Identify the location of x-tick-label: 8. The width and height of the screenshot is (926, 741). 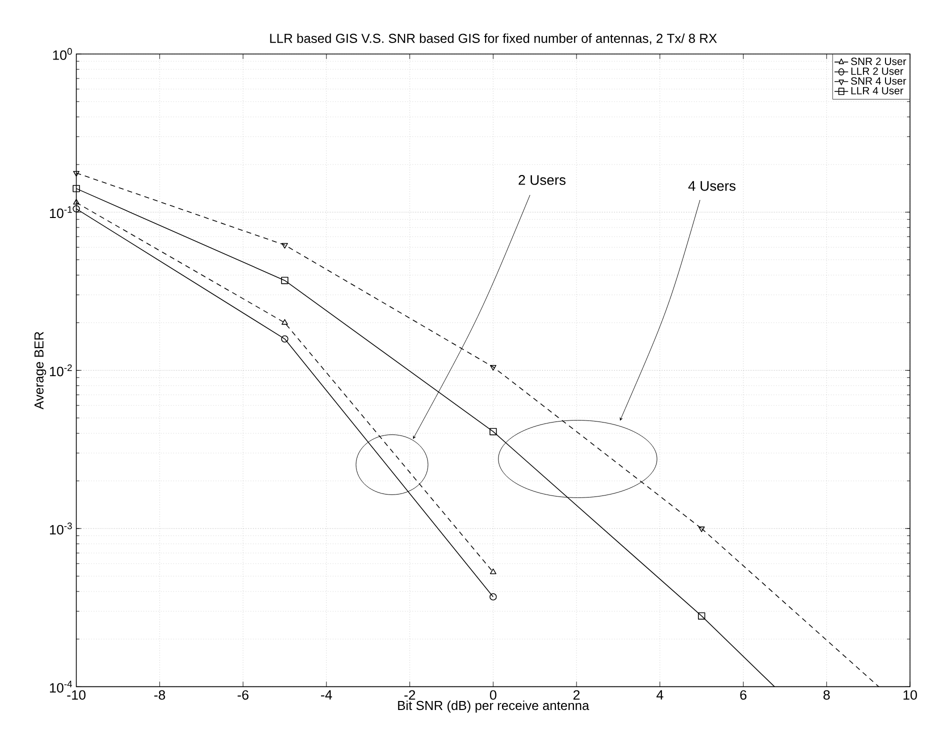
(826, 695).